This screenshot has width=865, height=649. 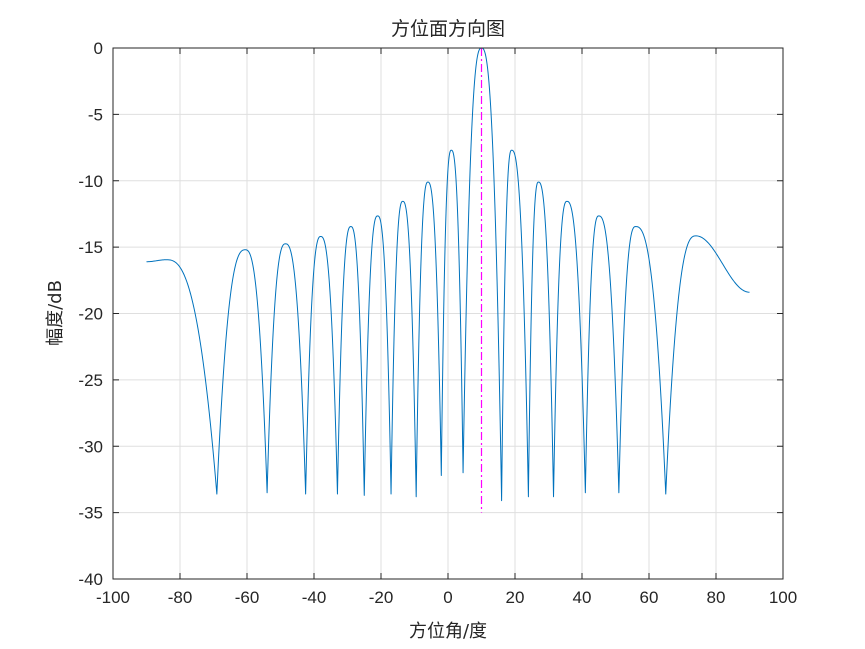 I want to click on x-tick-label: -40, so click(x=314, y=597).